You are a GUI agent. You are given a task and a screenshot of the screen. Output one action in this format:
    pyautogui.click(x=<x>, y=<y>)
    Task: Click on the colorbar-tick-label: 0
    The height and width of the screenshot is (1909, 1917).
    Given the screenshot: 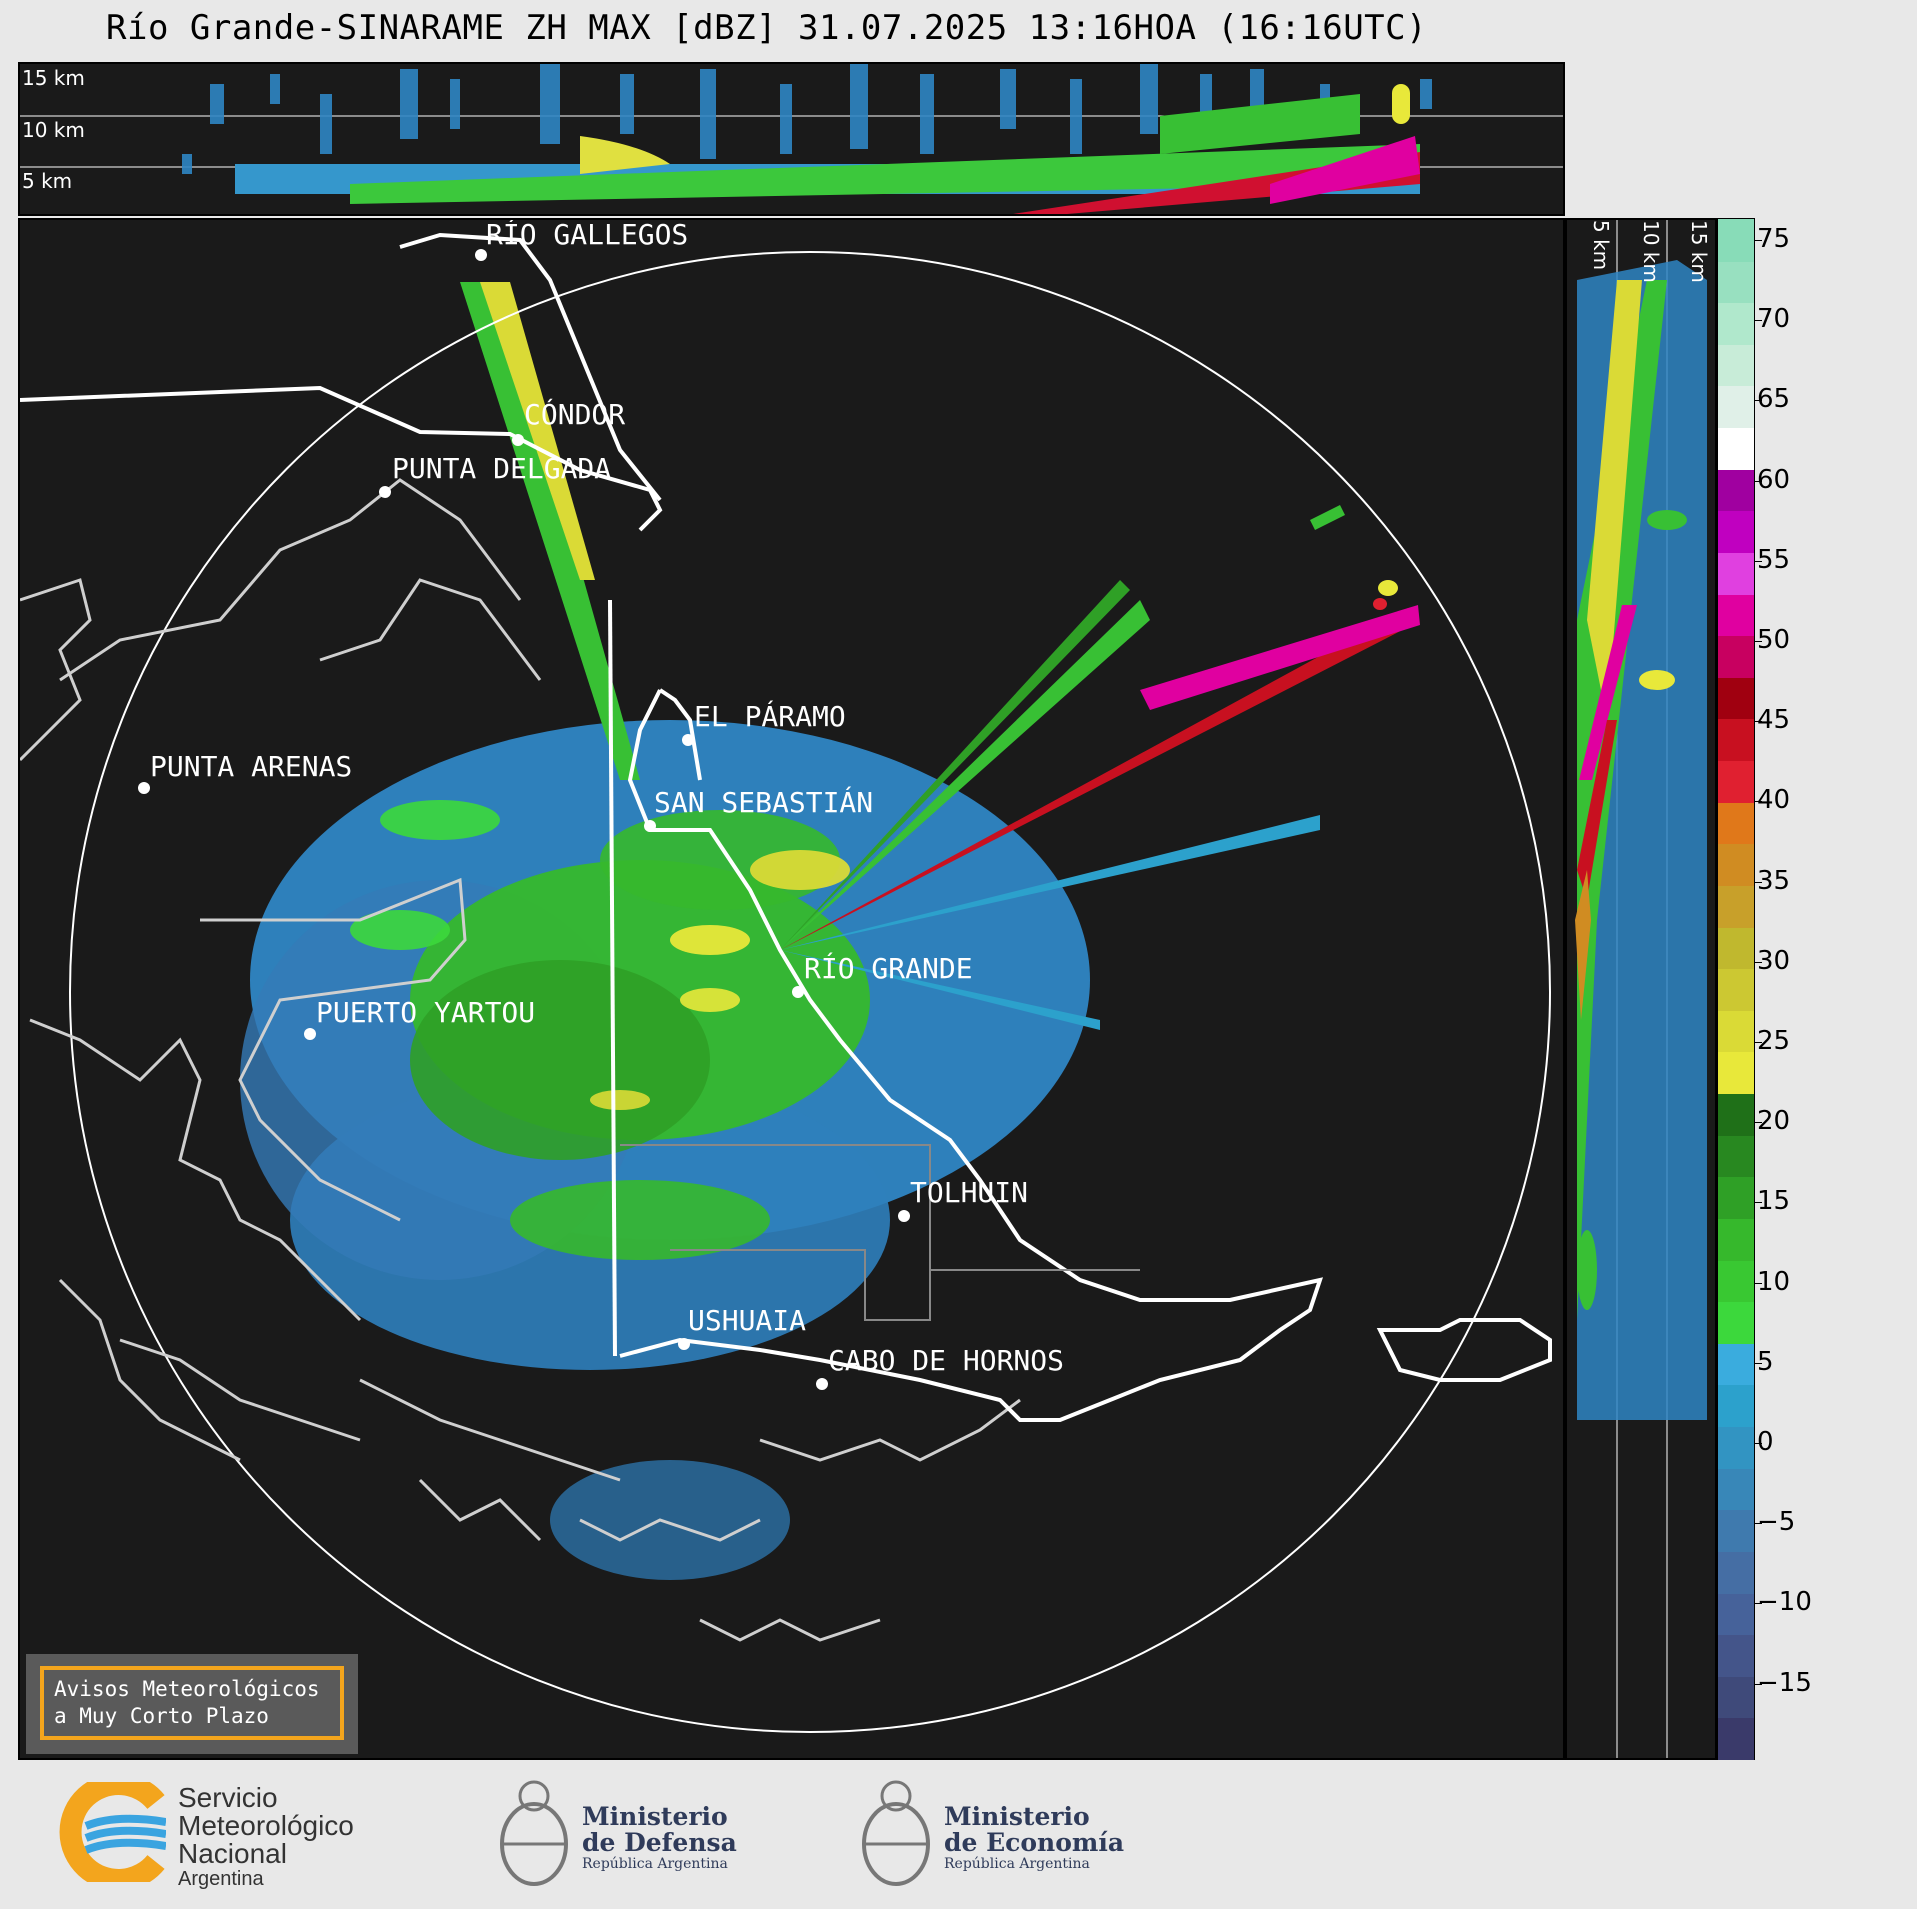 What is the action you would take?
    pyautogui.click(x=1764, y=1442)
    